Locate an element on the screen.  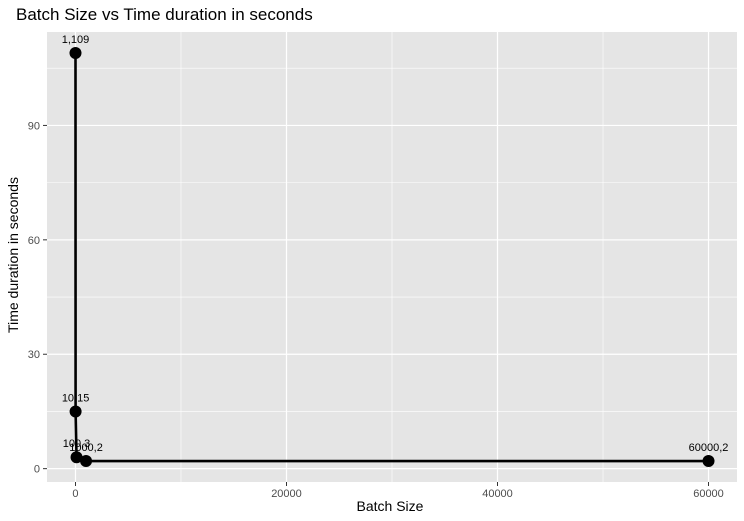
data-label: 1,109 is located at coordinates (76, 40).